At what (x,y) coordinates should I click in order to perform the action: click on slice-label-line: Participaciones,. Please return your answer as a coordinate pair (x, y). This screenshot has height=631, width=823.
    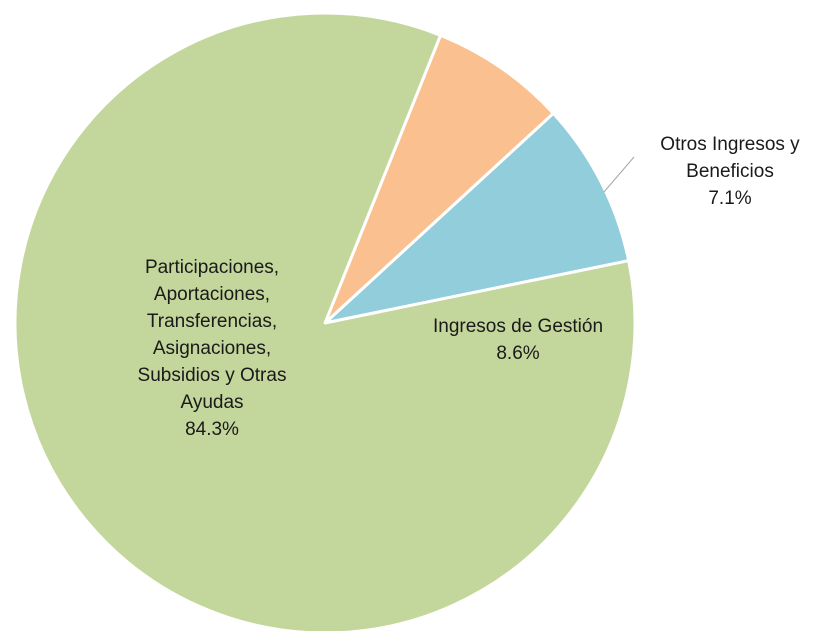
    Looking at the image, I should click on (212, 267).